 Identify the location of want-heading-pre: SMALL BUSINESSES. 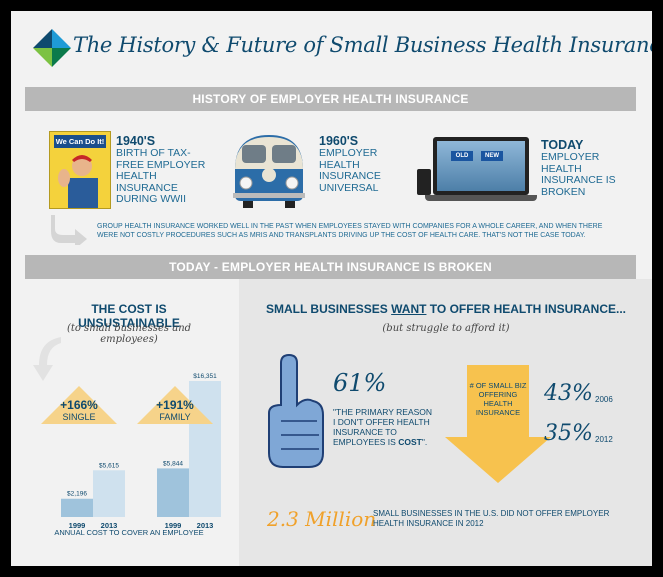
(328, 309).